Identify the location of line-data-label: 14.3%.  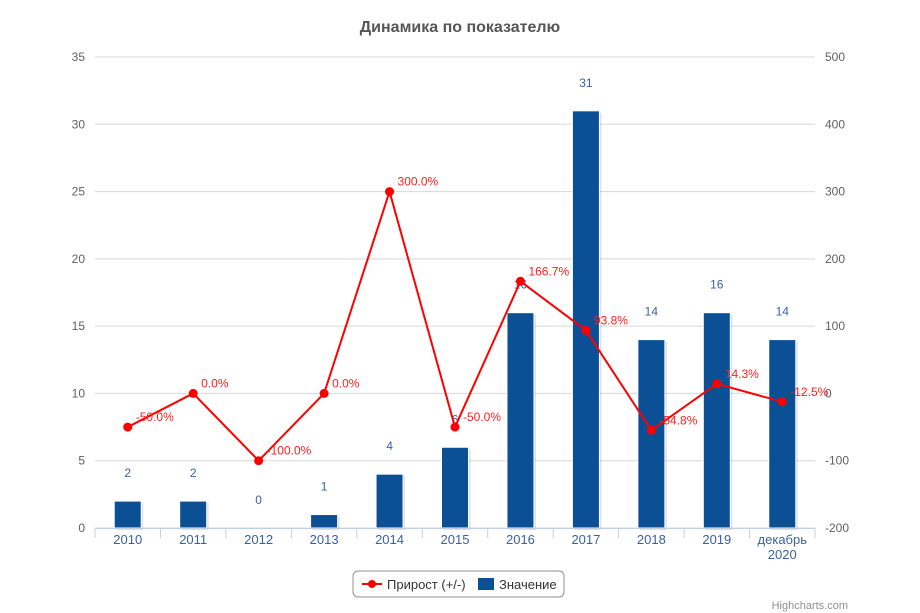
(742, 374).